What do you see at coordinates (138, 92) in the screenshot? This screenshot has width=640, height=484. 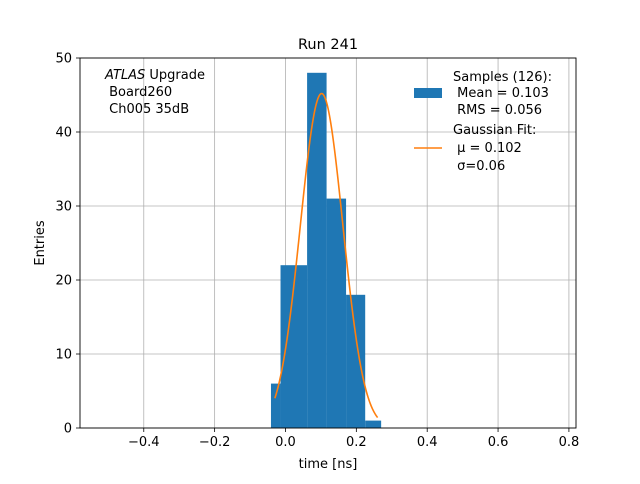 I see `annotation-line-2: Board260` at bounding box center [138, 92].